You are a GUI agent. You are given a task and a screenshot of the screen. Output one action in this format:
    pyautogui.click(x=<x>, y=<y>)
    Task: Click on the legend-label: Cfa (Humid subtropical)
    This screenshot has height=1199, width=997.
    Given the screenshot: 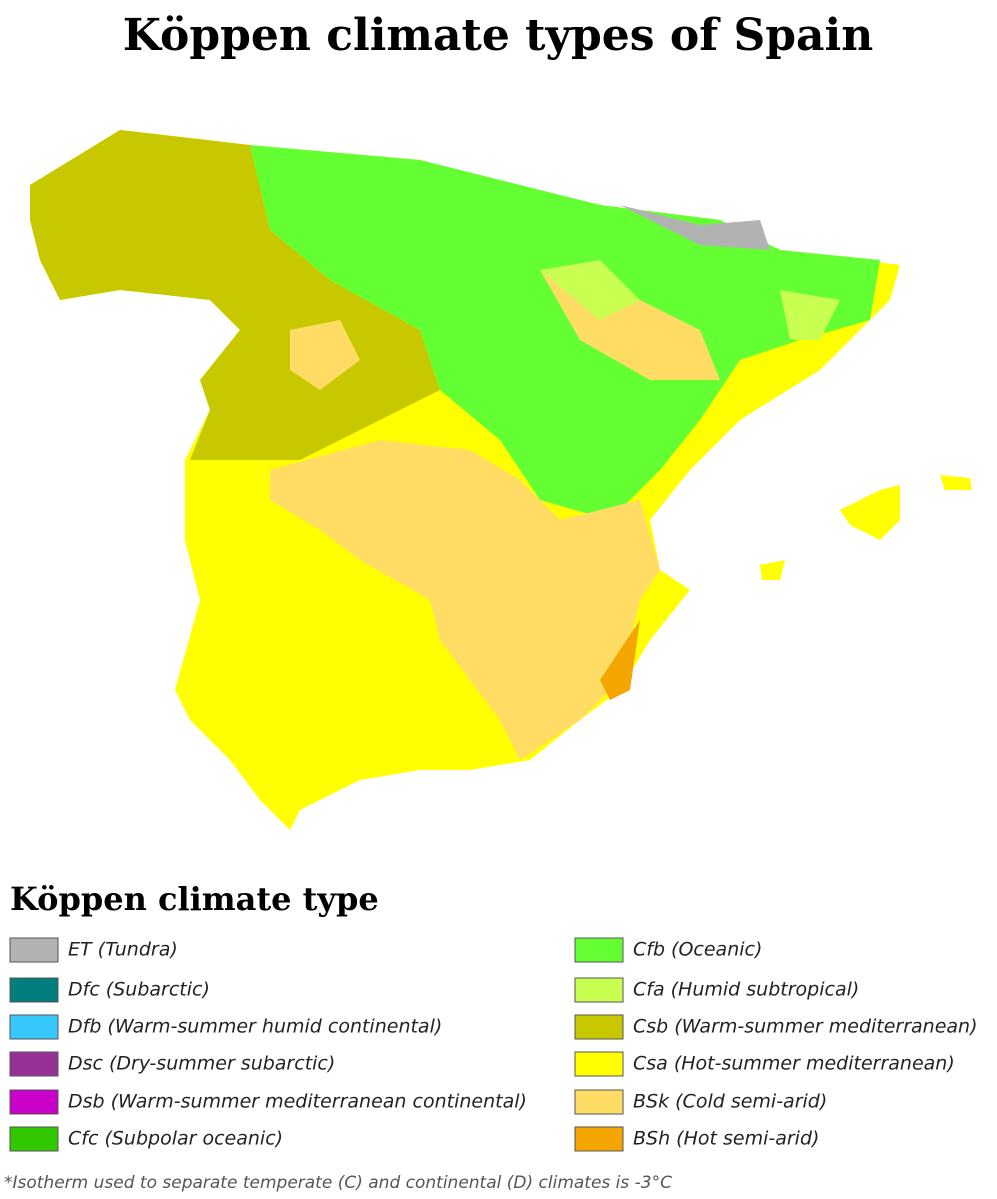 What is the action you would take?
    pyautogui.click(x=746, y=990)
    